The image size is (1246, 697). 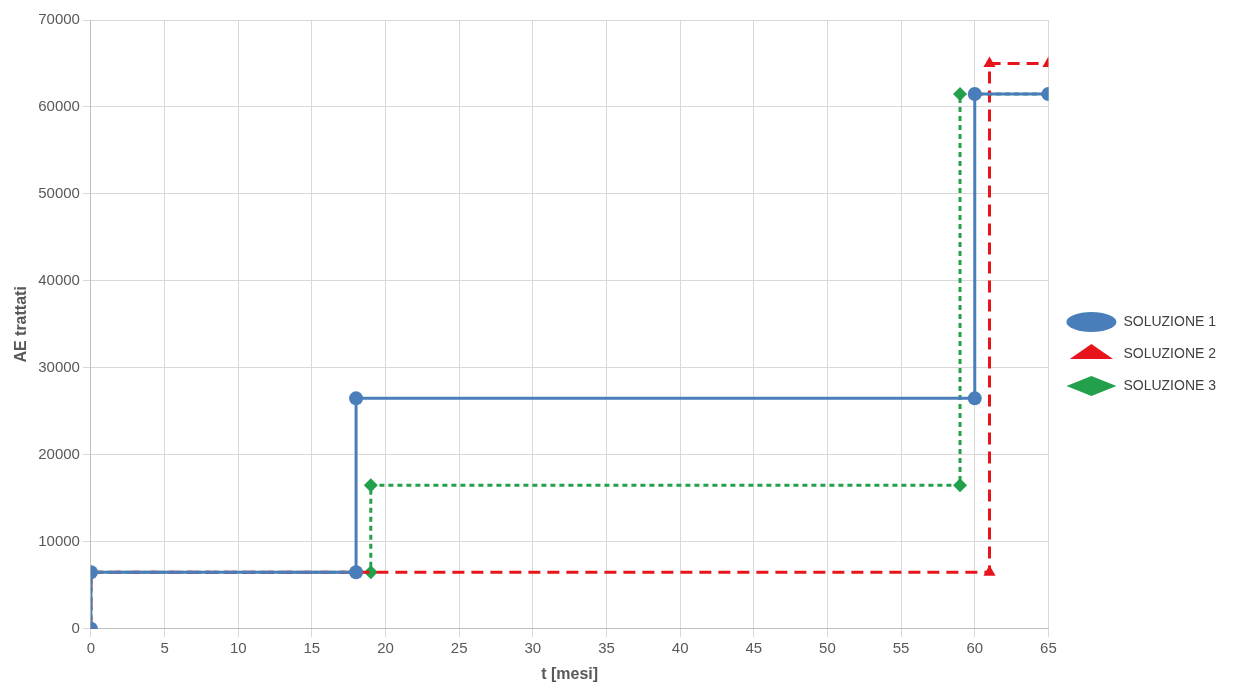 I want to click on legend-label: SOLUZIONE 3, so click(x=1170, y=384).